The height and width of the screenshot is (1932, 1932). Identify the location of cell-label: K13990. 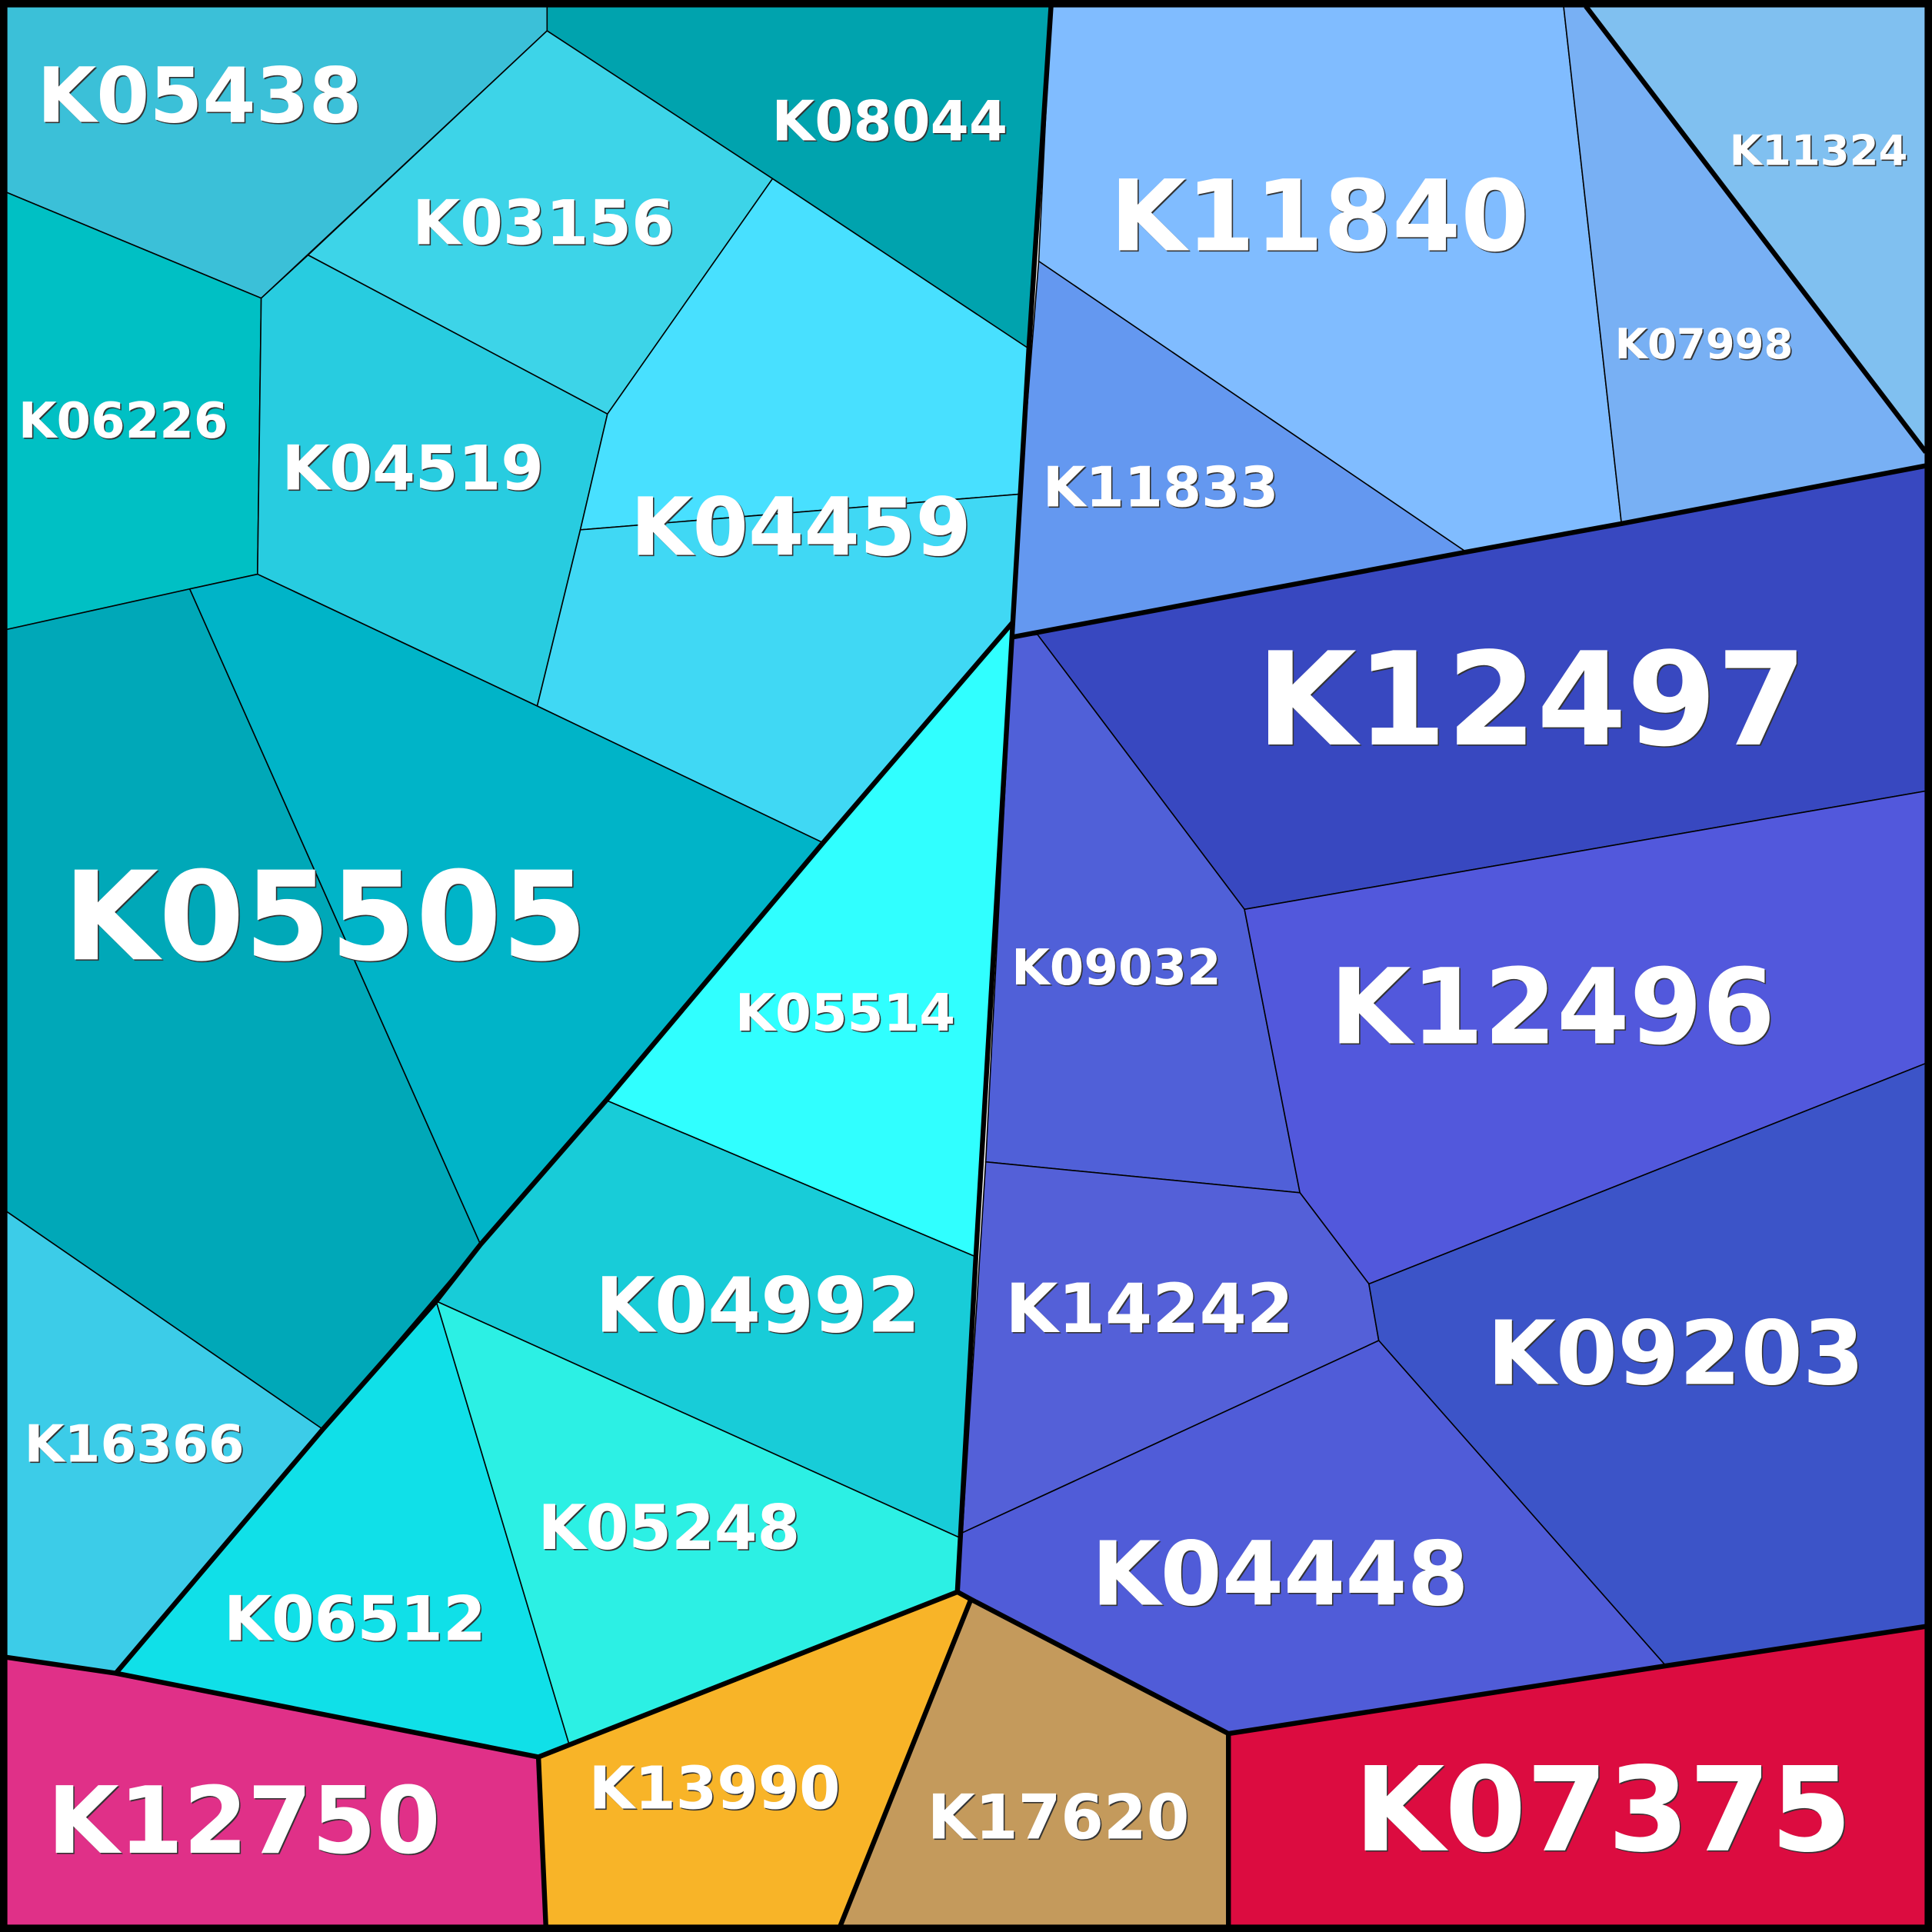
(715, 1789).